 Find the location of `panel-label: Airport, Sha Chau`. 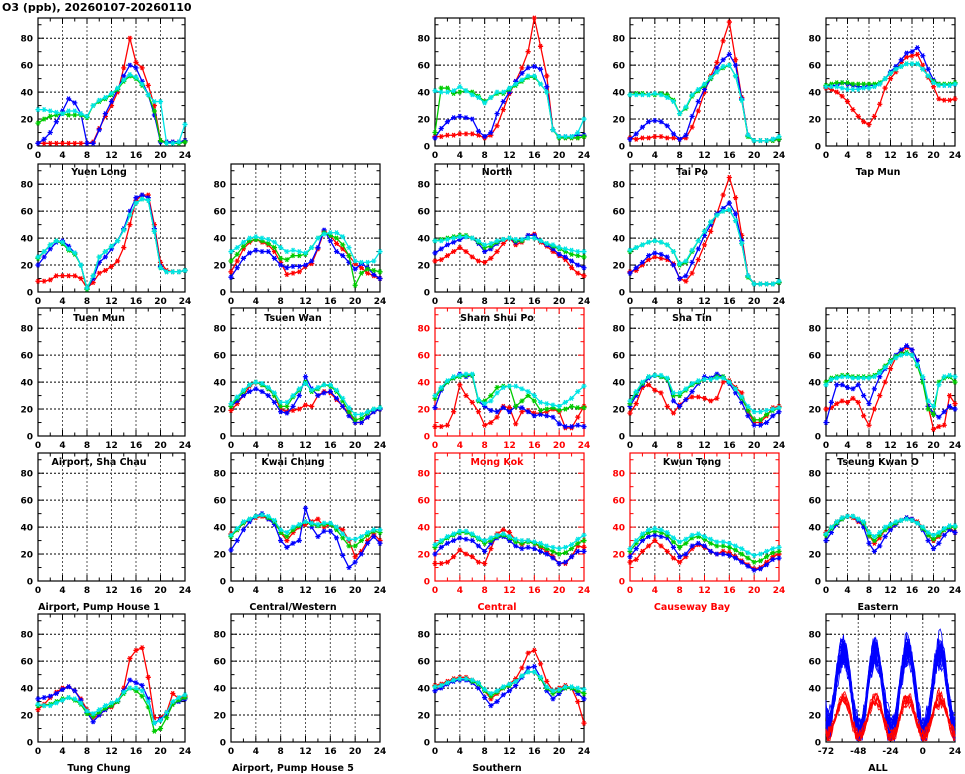

panel-label: Airport, Sha Chau is located at coordinates (99, 462).